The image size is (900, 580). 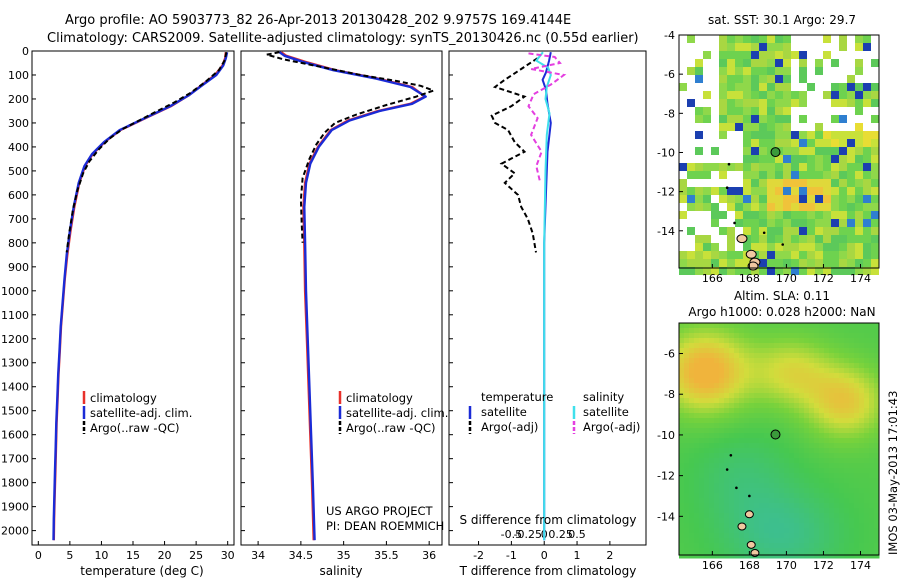 I want to click on project-label: US ARGO PROJECT, so click(x=380, y=511).